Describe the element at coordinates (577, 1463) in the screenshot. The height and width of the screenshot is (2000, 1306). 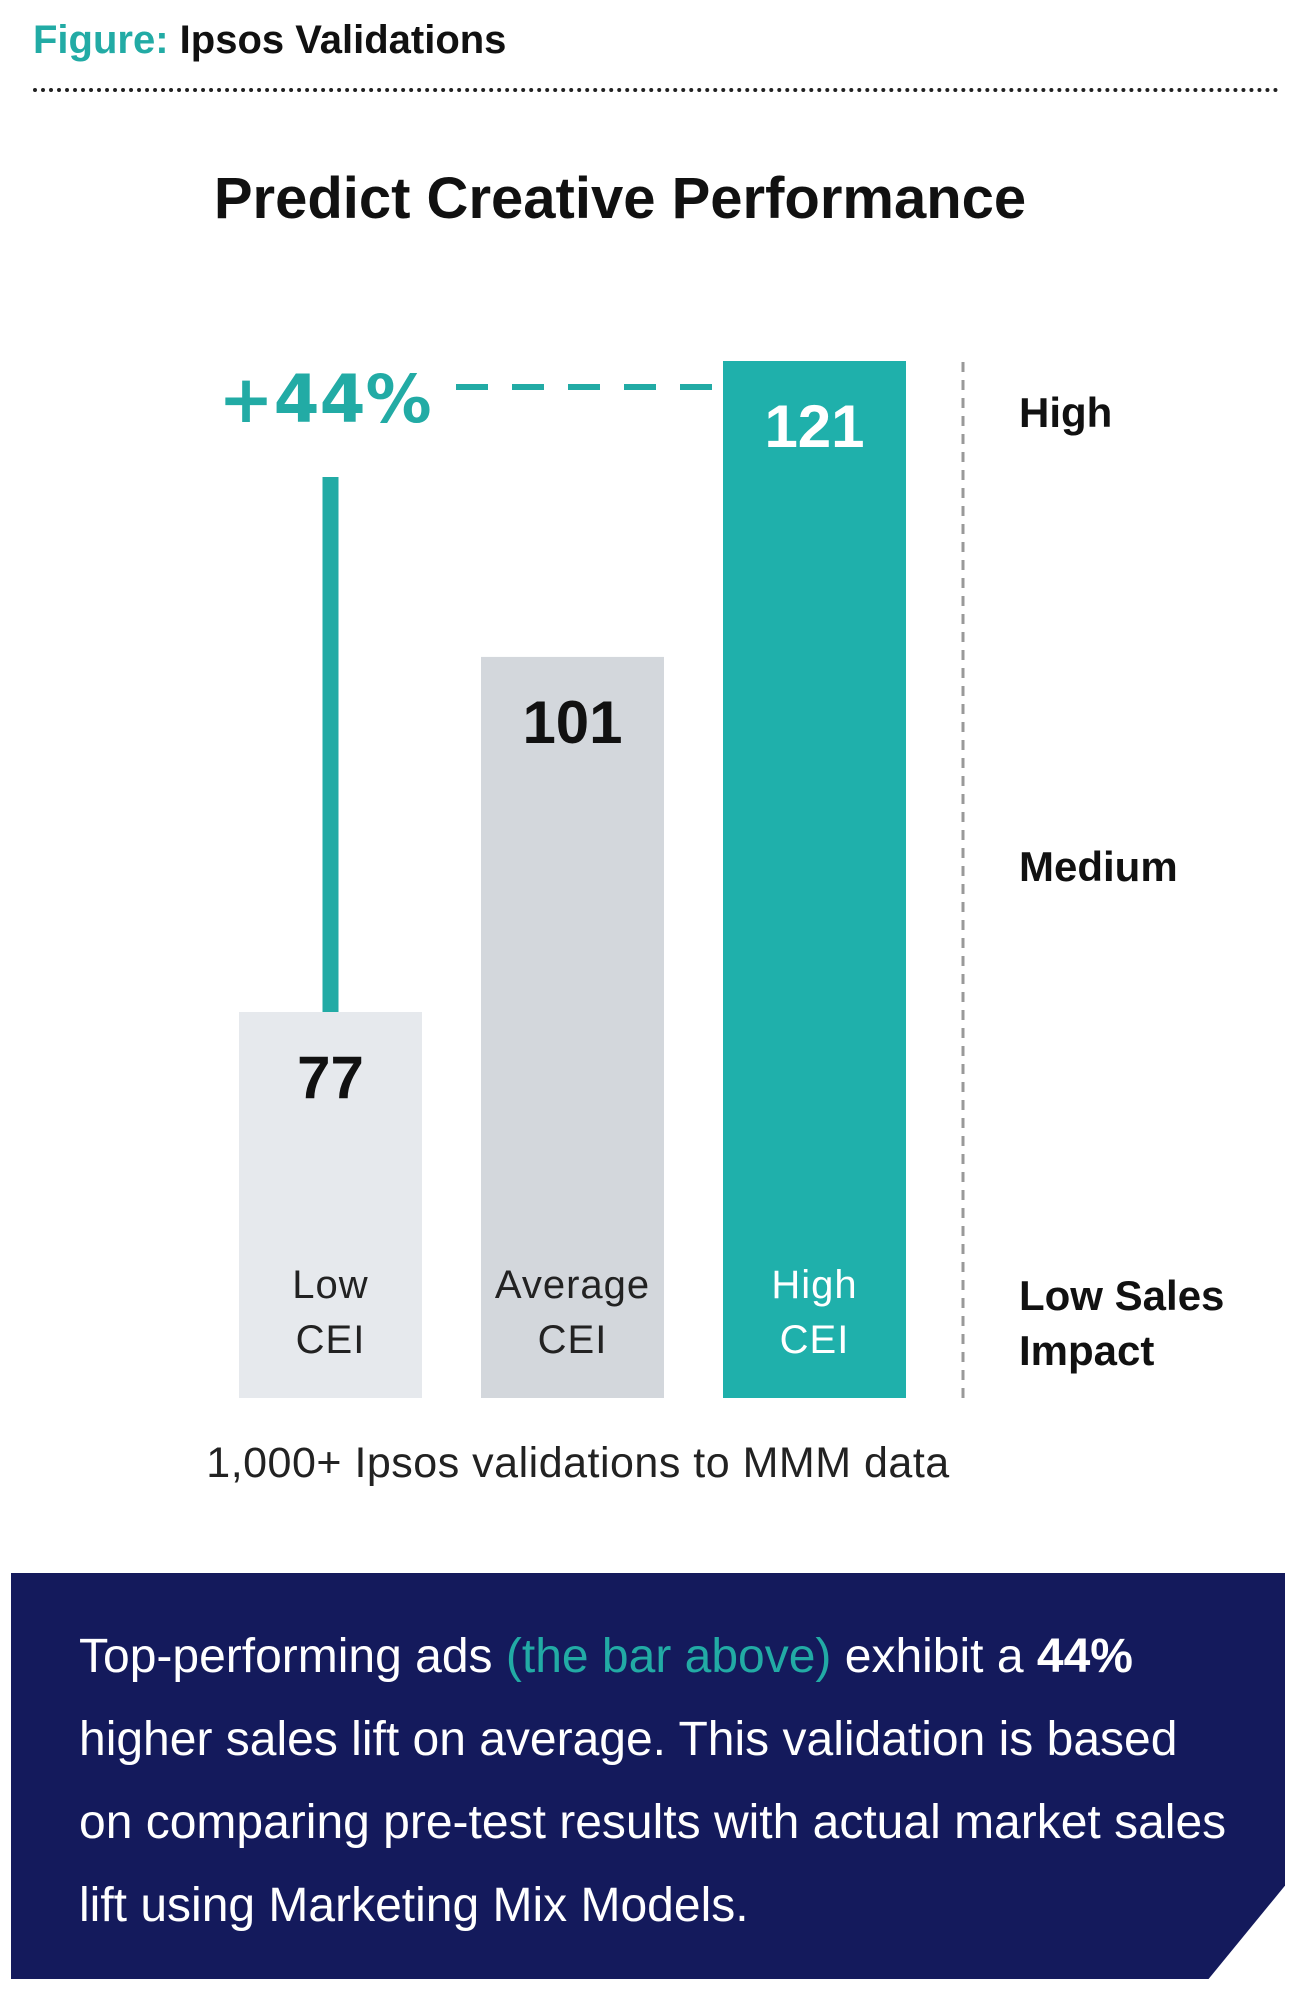
I see `chart-footnote: 1,000+ Ipsos validations to MMM data` at that location.